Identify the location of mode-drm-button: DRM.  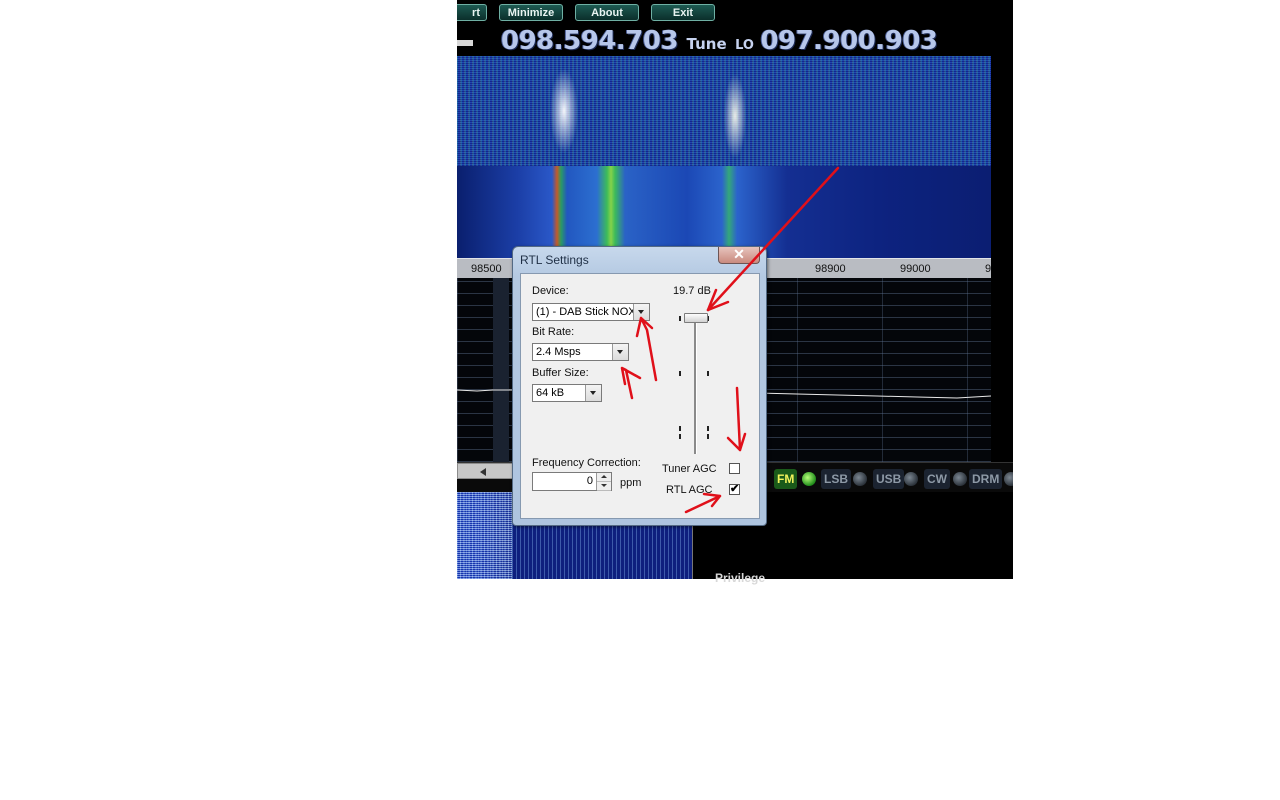
(986, 479).